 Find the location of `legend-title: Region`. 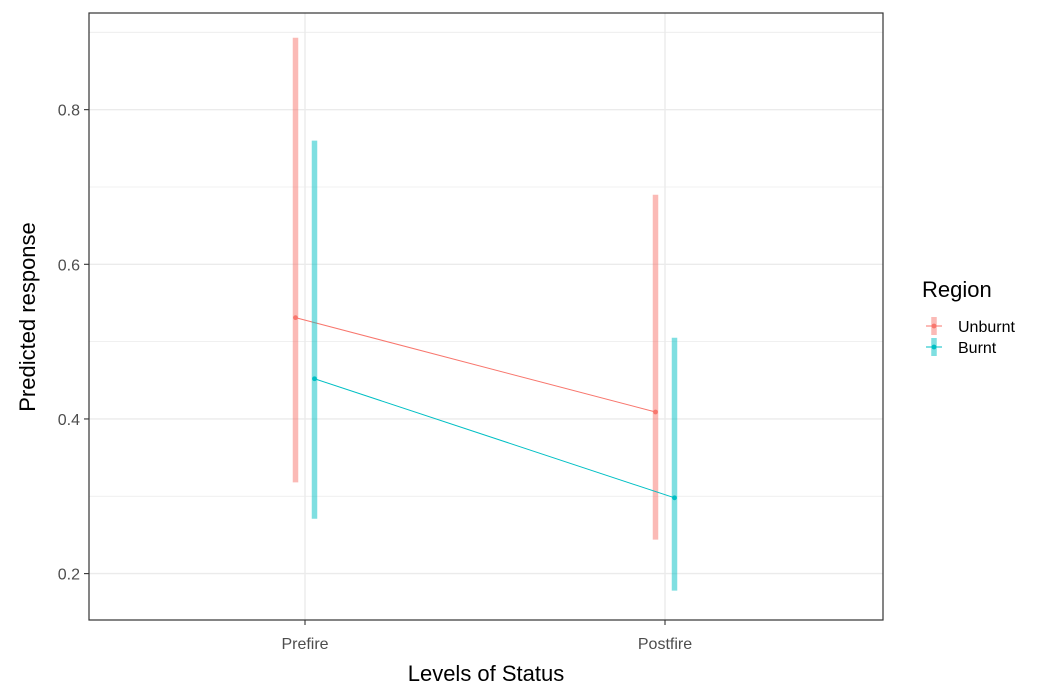

legend-title: Region is located at coordinates (957, 289).